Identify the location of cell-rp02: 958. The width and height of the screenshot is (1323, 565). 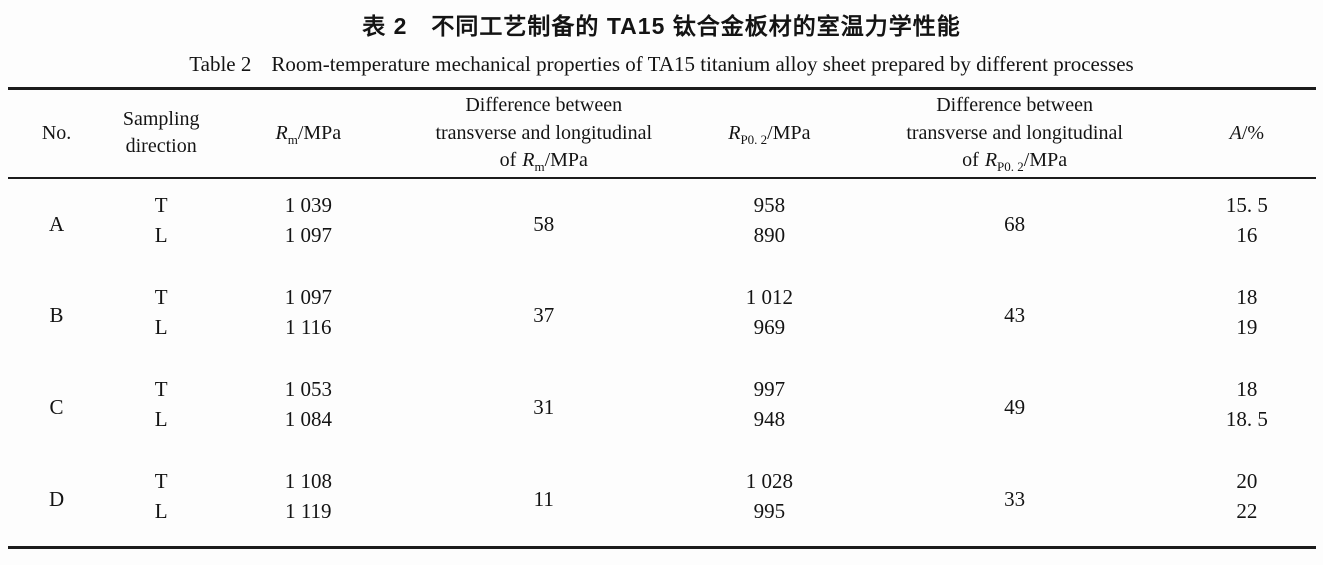
(769, 205).